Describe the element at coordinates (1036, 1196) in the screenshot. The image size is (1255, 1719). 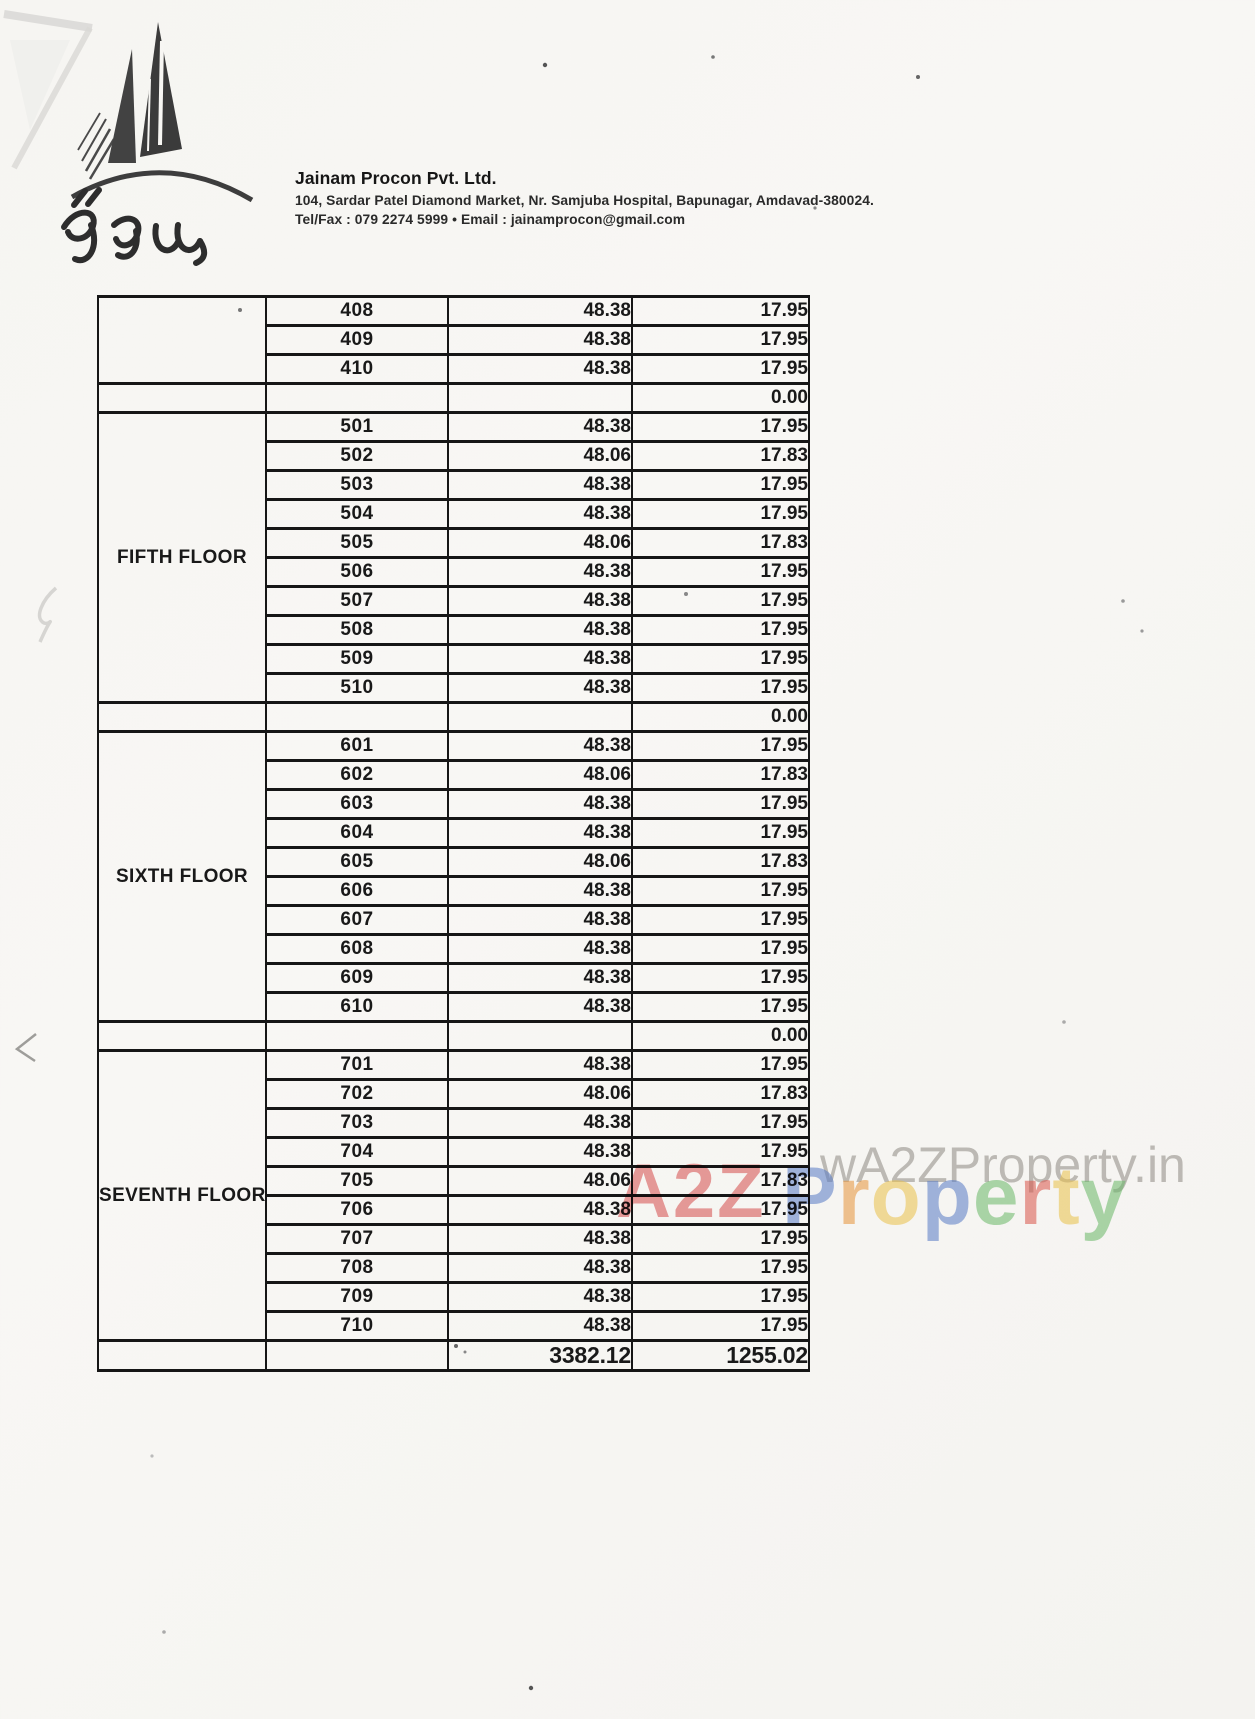
I see `watermark-letter: r` at that location.